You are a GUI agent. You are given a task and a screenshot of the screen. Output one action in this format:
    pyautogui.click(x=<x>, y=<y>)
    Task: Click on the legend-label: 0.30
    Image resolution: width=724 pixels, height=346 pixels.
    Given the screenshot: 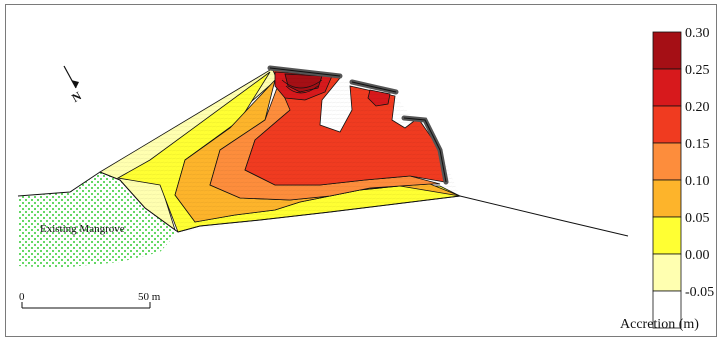 What is the action you would take?
    pyautogui.click(x=697, y=33)
    